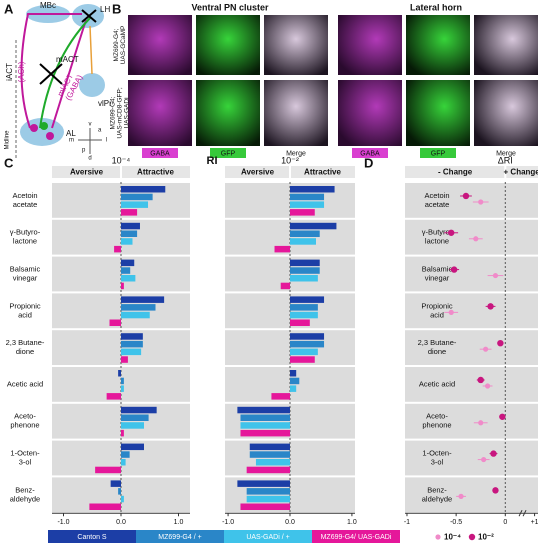  What do you see at coordinates (69, 74) in the screenshot?
I see `mact-path` at bounding box center [69, 74].